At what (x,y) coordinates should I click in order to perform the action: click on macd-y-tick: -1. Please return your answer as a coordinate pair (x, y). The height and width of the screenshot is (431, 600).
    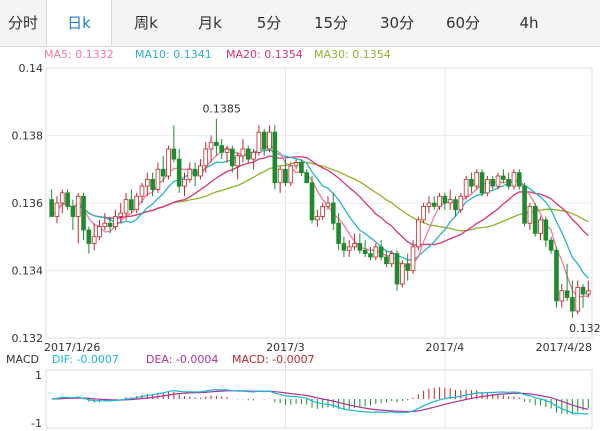
    Looking at the image, I should click on (36, 423).